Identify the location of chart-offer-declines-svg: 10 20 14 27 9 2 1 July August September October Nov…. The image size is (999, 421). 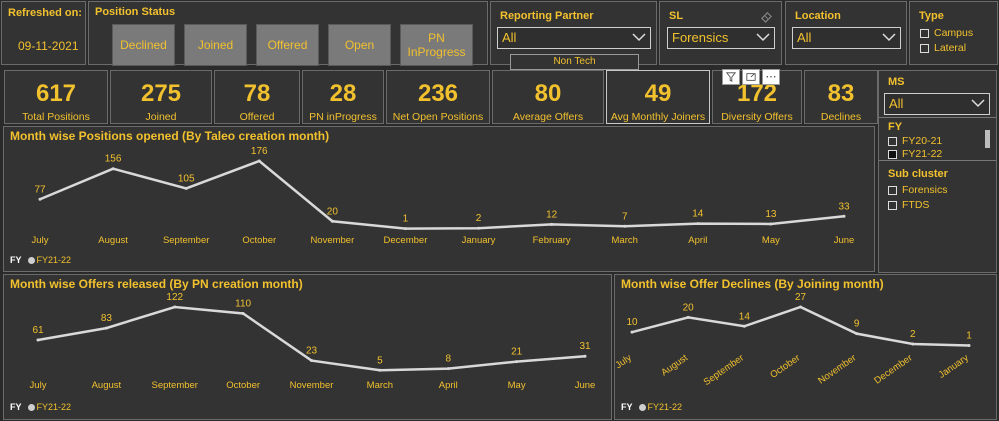
(793, 340).